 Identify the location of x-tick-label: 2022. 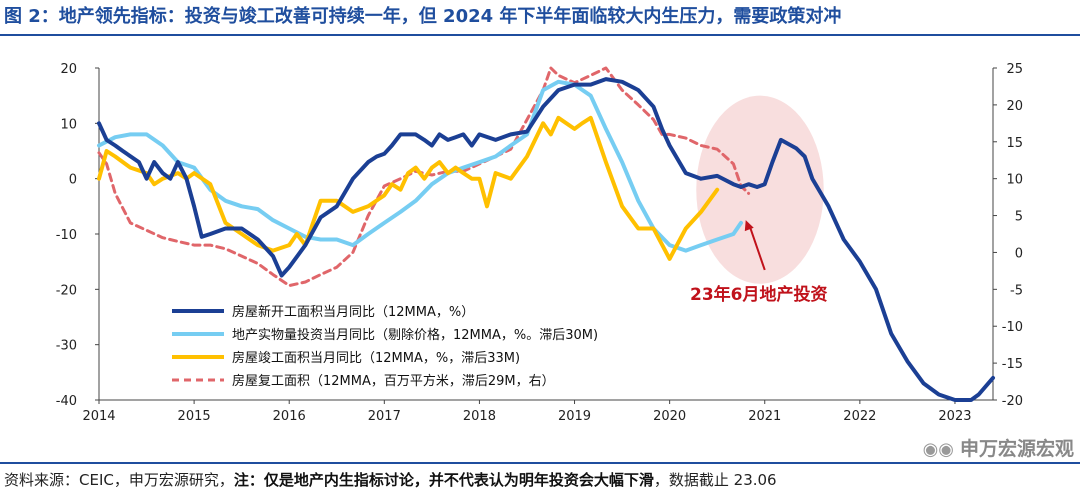
(859, 416).